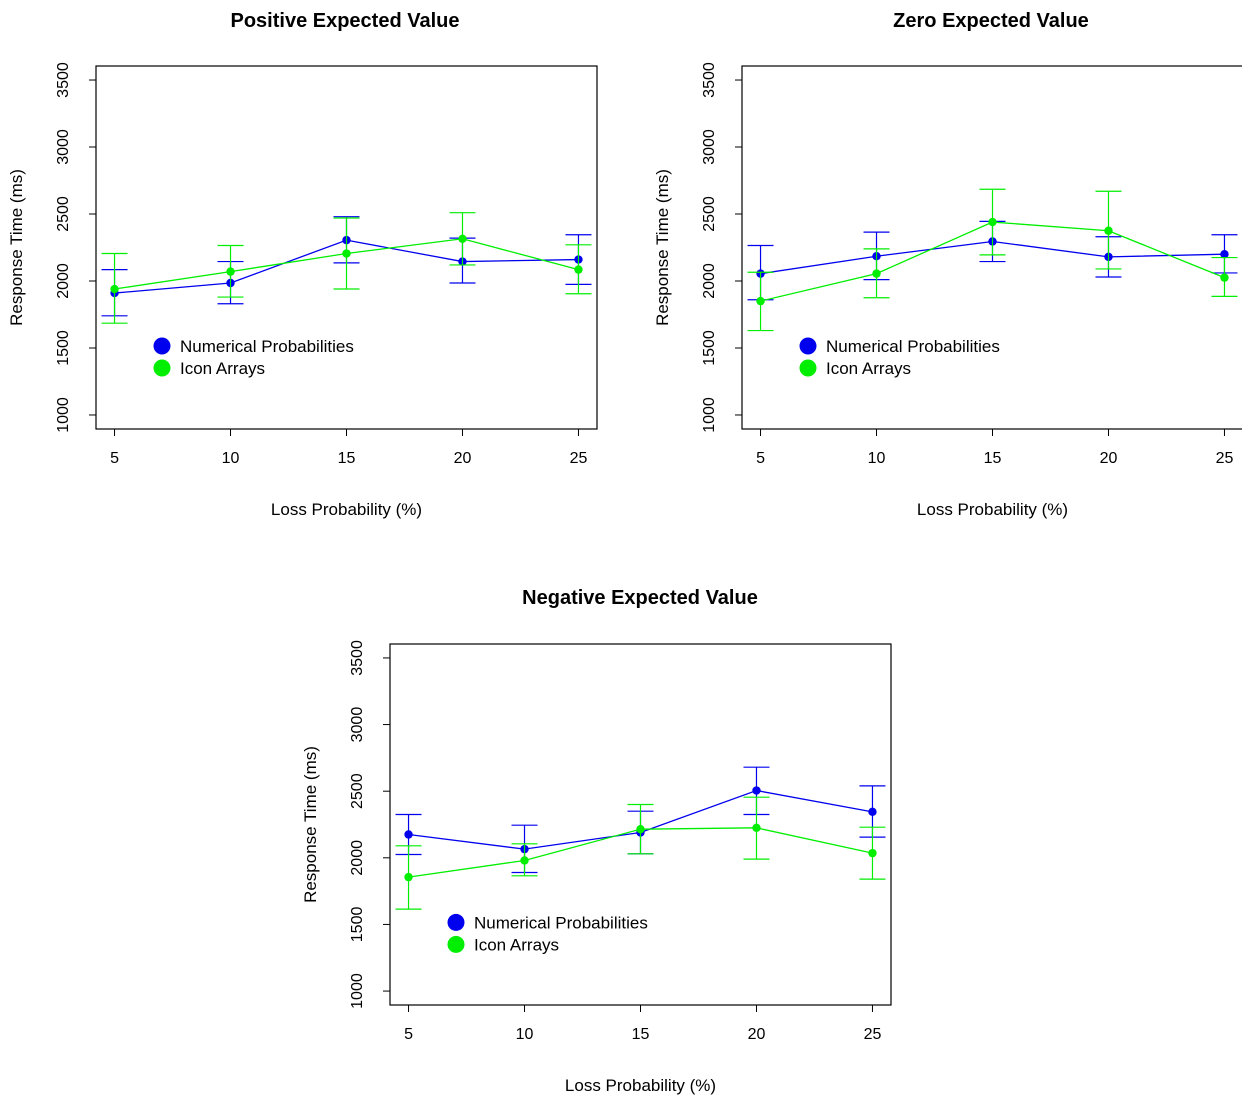  I want to click on chart-title: Negative Expected Value, so click(640, 598).